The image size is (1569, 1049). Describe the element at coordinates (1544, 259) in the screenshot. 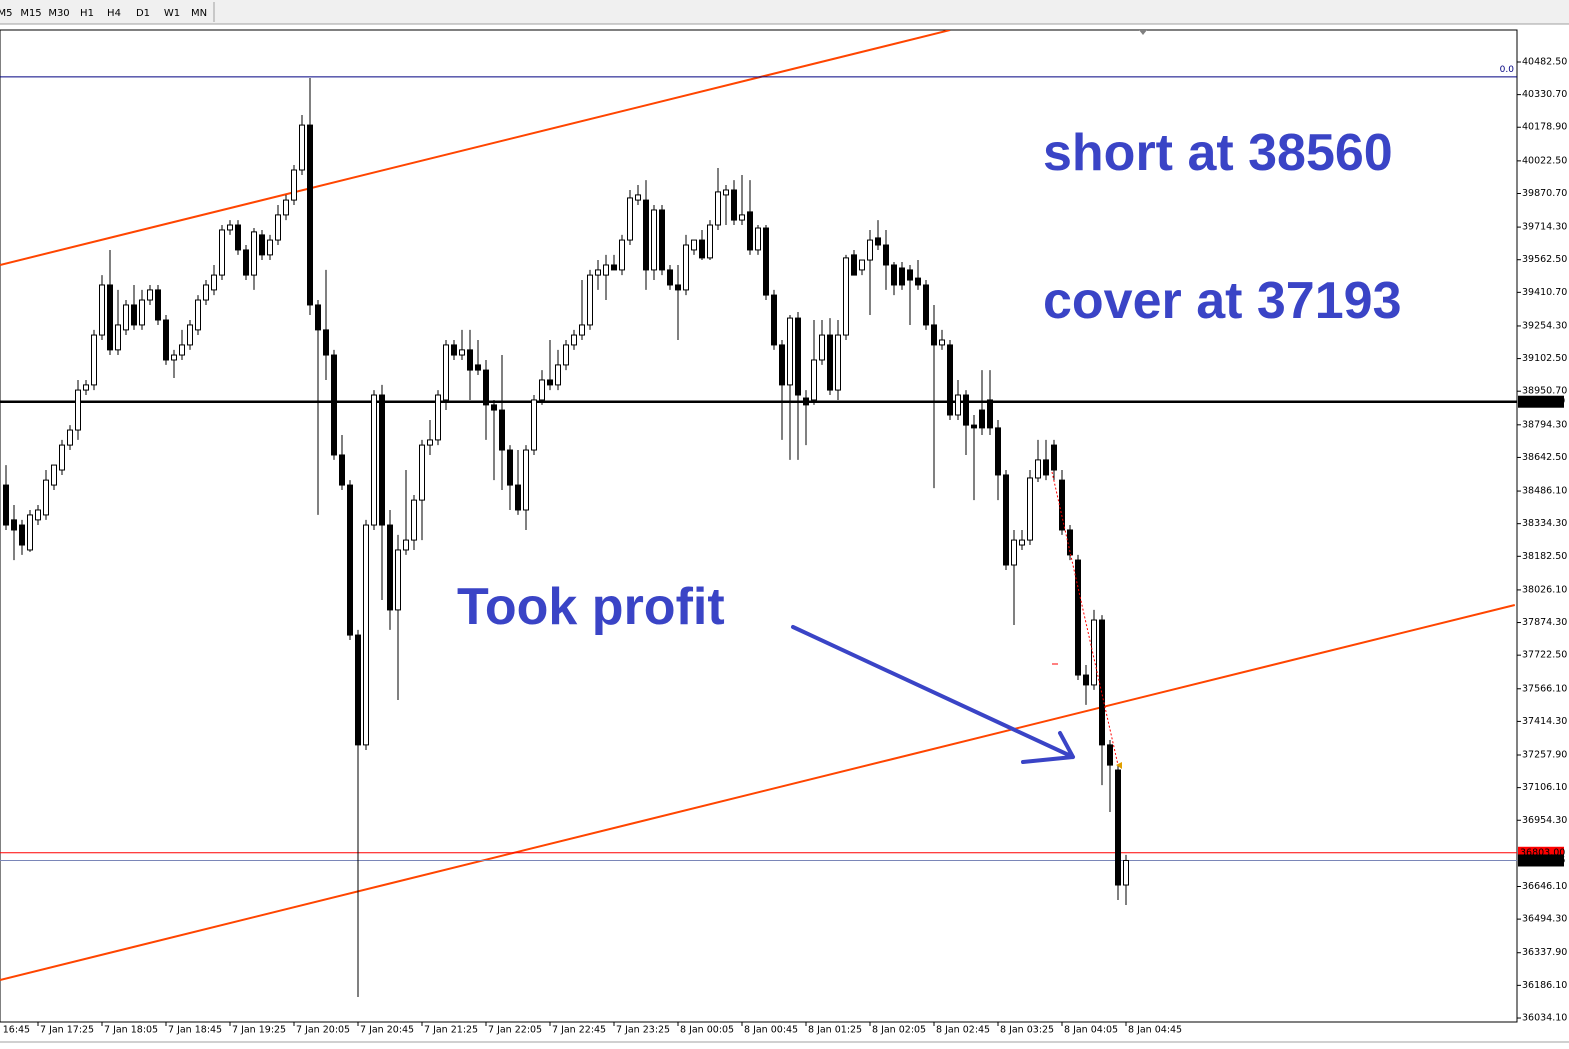

I see `y-tick-label: 39562.50` at that location.